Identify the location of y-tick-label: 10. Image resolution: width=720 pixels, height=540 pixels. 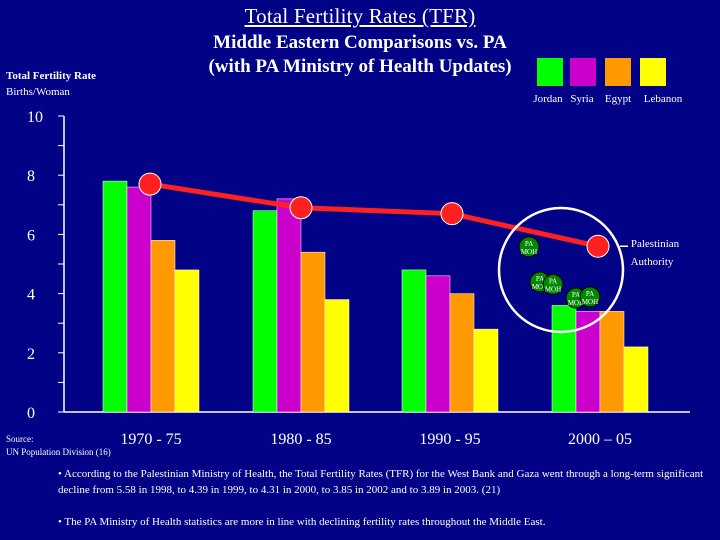
(35, 117).